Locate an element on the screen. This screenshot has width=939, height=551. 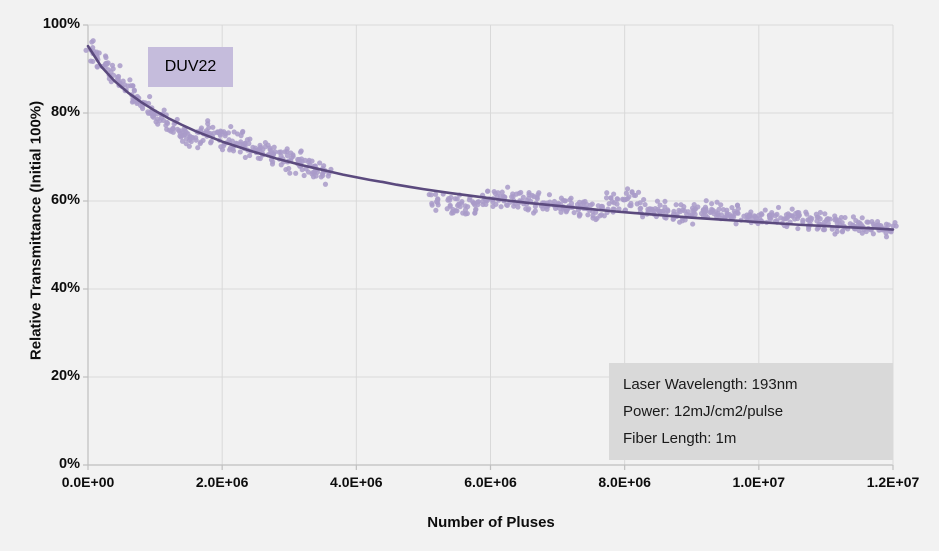
series-badge-duv22: DUV22 is located at coordinates (190, 67).